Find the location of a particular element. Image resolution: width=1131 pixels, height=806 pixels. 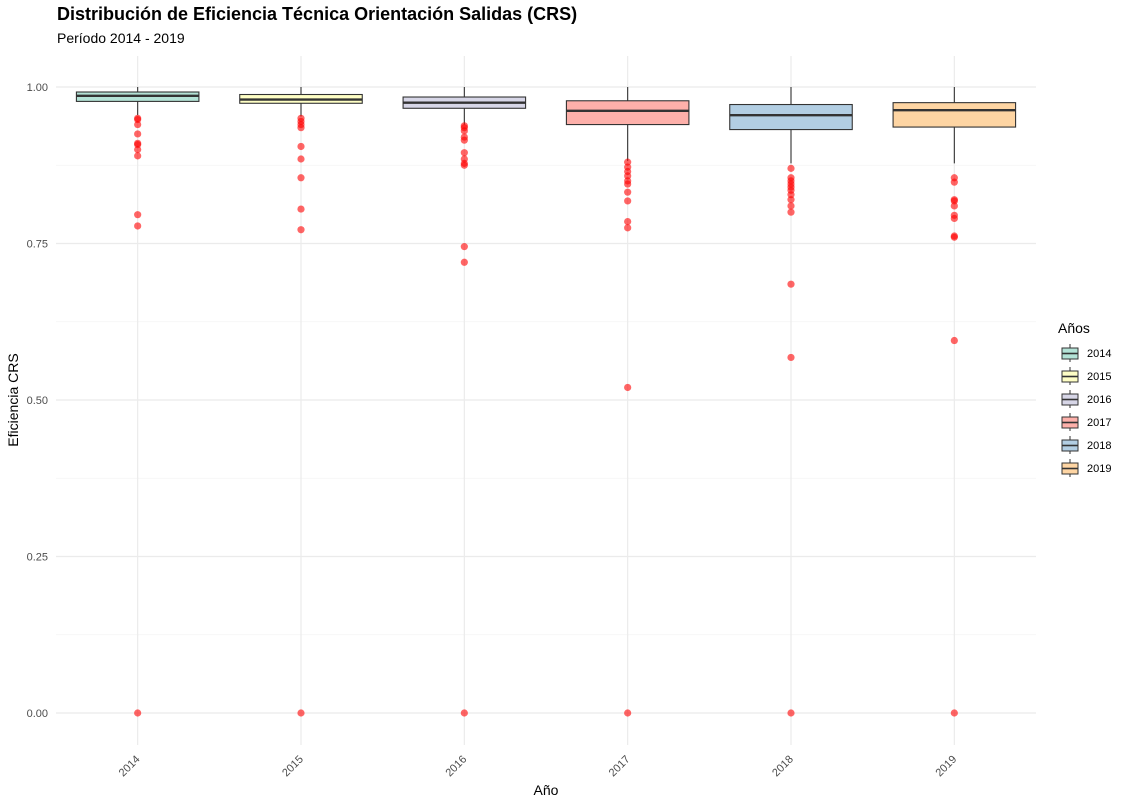

box-2018 is located at coordinates (791, 402).